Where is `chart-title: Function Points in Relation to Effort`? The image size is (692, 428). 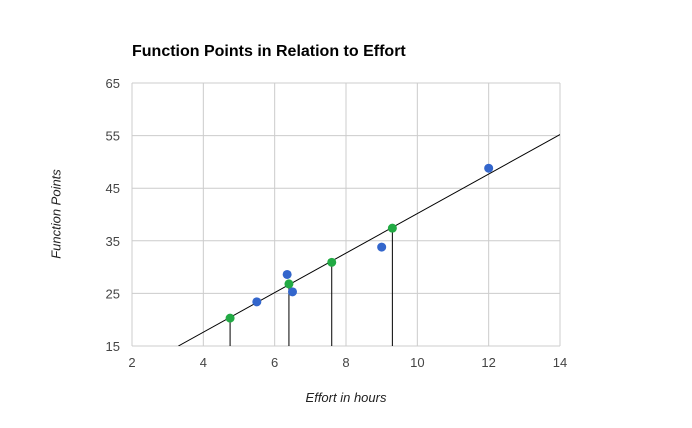
chart-title: Function Points in Relation to Effort is located at coordinates (269, 51).